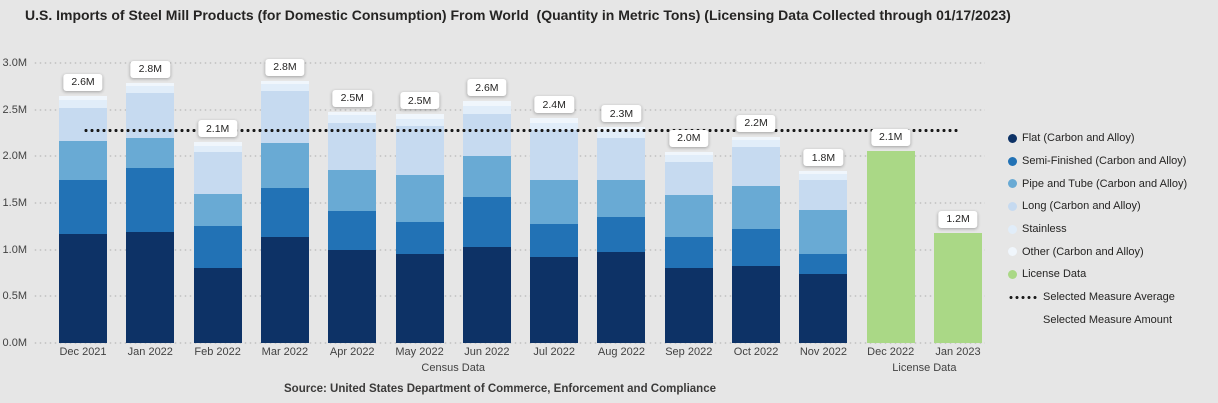  Describe the element at coordinates (1023, 319) in the screenshot. I see `legend-empty-marker` at that location.